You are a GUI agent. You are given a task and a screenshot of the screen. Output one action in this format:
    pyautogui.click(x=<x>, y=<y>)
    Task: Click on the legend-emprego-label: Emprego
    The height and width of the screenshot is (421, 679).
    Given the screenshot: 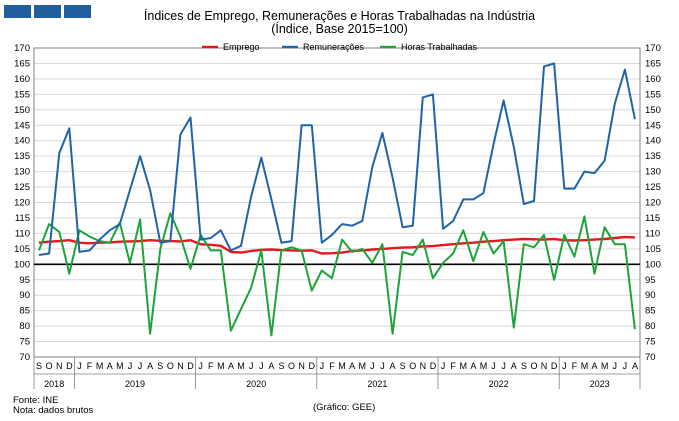 What is the action you would take?
    pyautogui.click(x=241, y=47)
    